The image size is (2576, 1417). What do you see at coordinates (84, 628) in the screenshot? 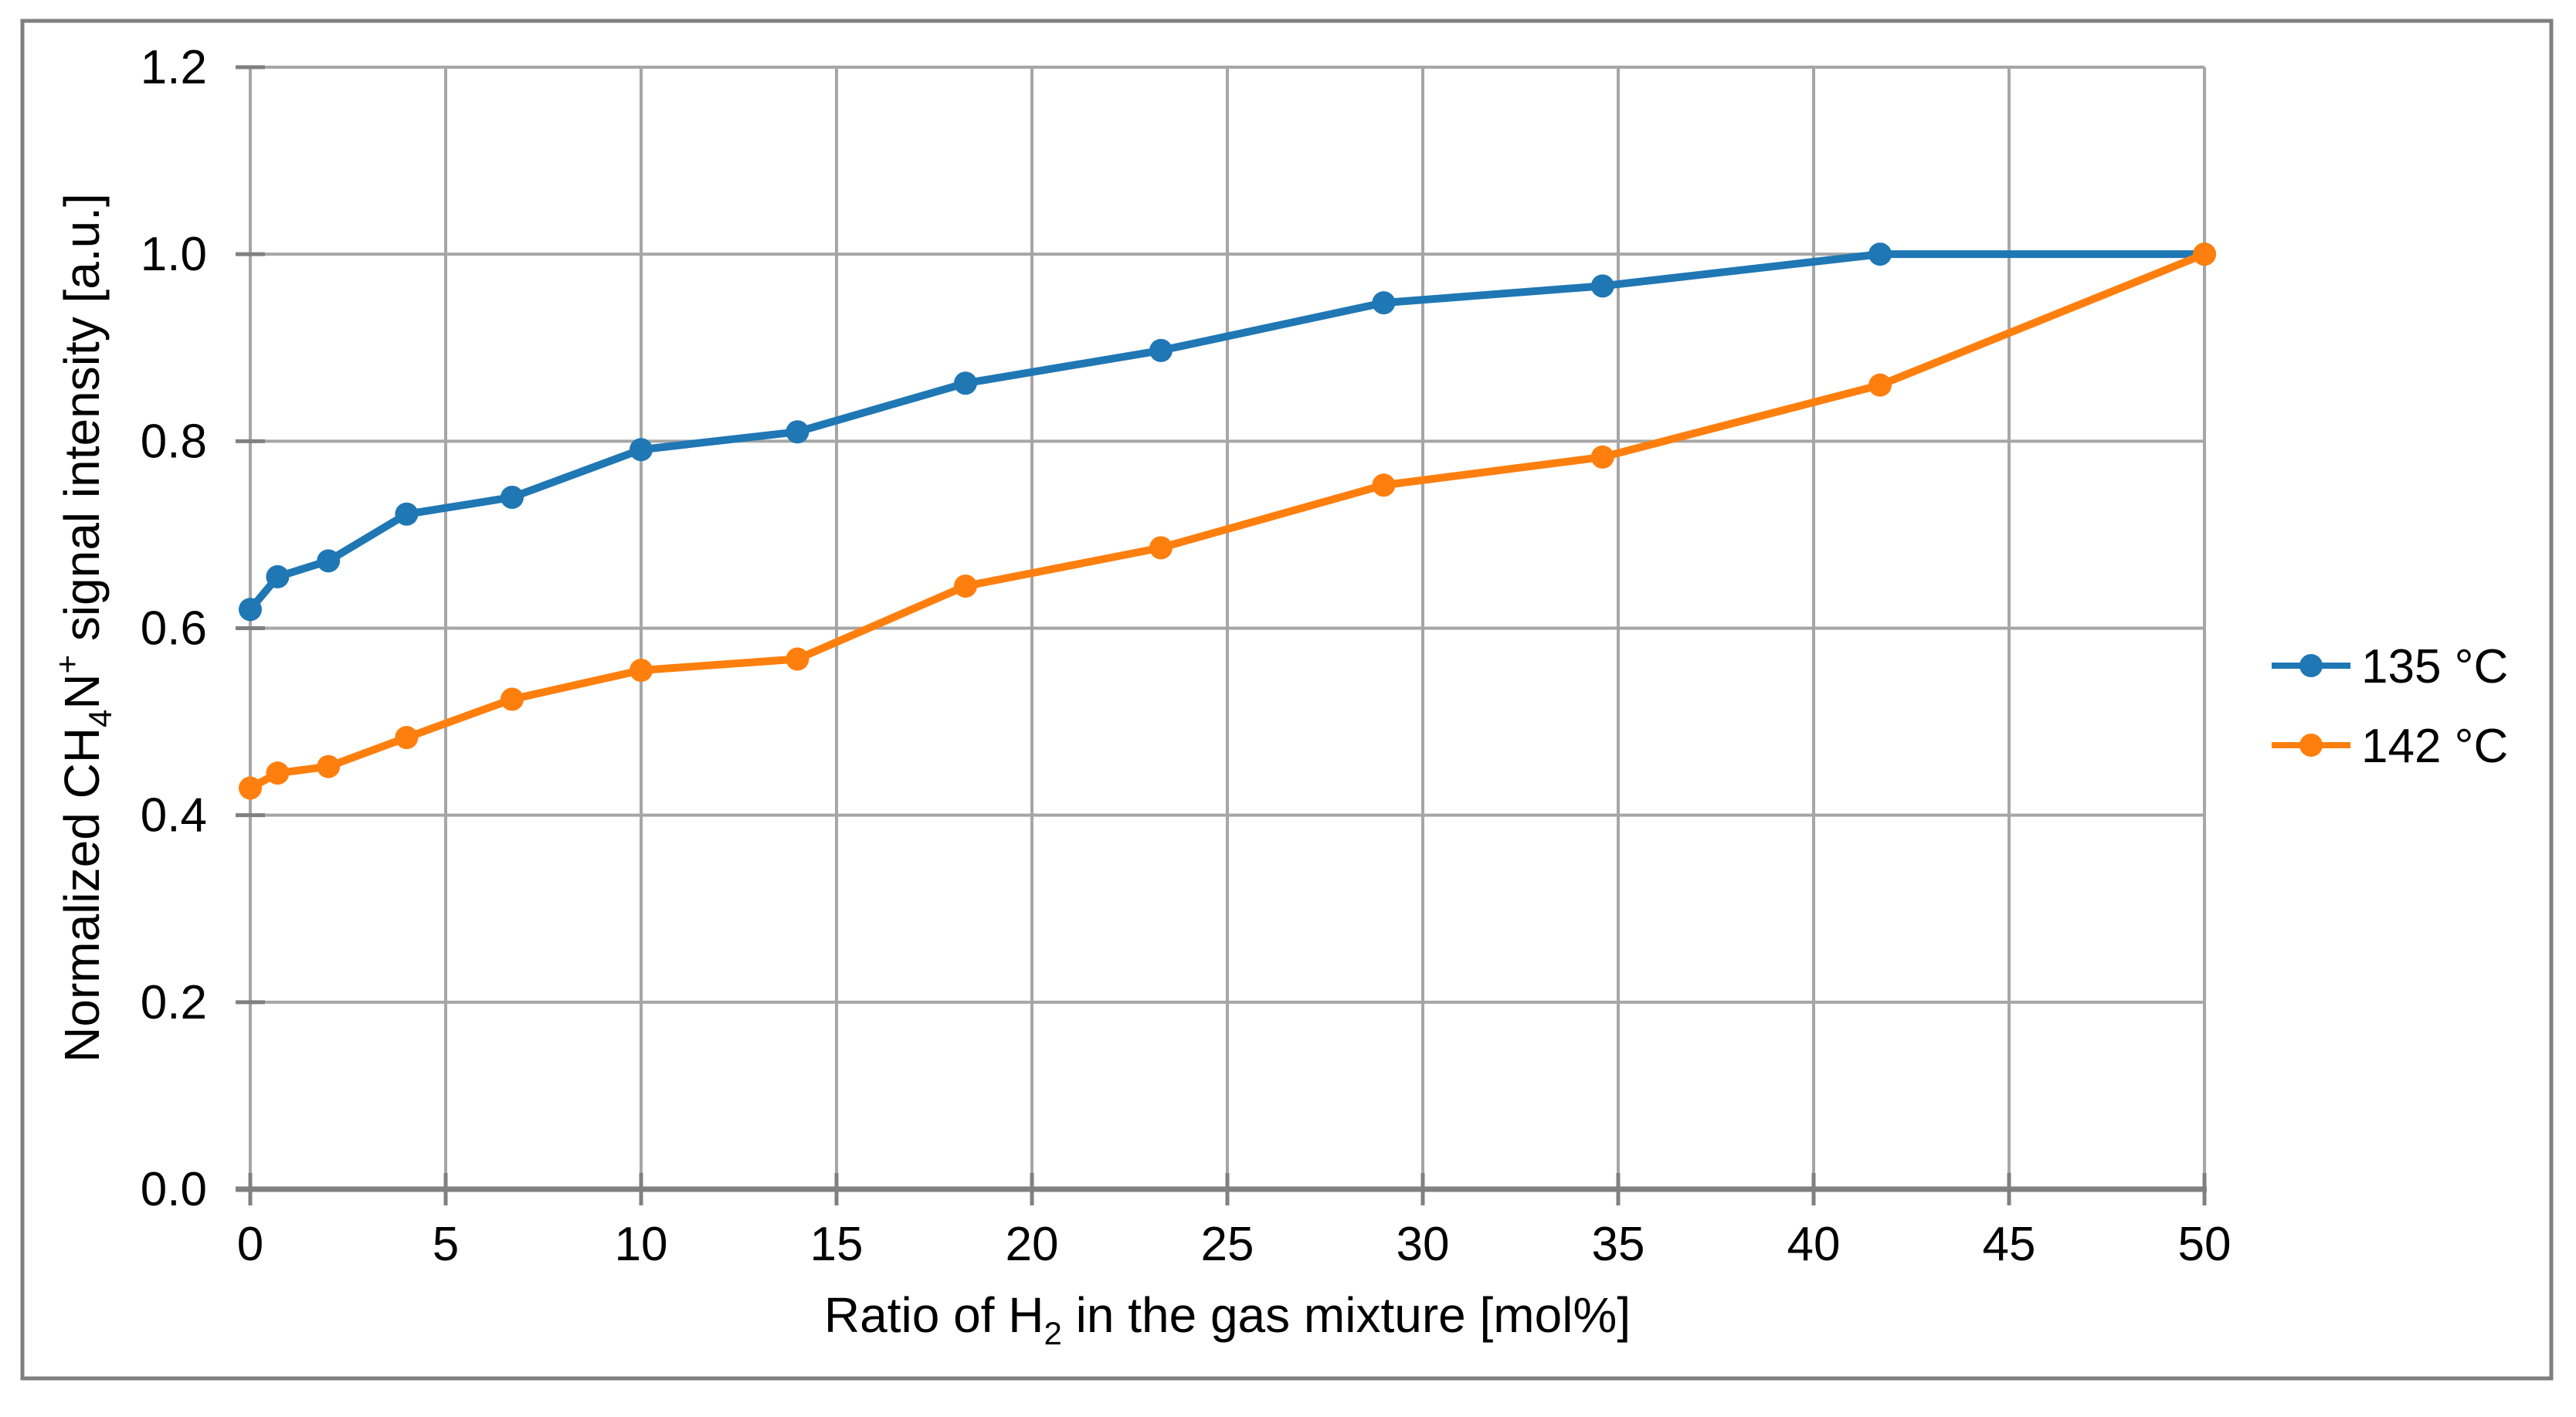
I see `y-axis-title: Normalized CH4N+ signal intensity [a.u.]` at bounding box center [84, 628].